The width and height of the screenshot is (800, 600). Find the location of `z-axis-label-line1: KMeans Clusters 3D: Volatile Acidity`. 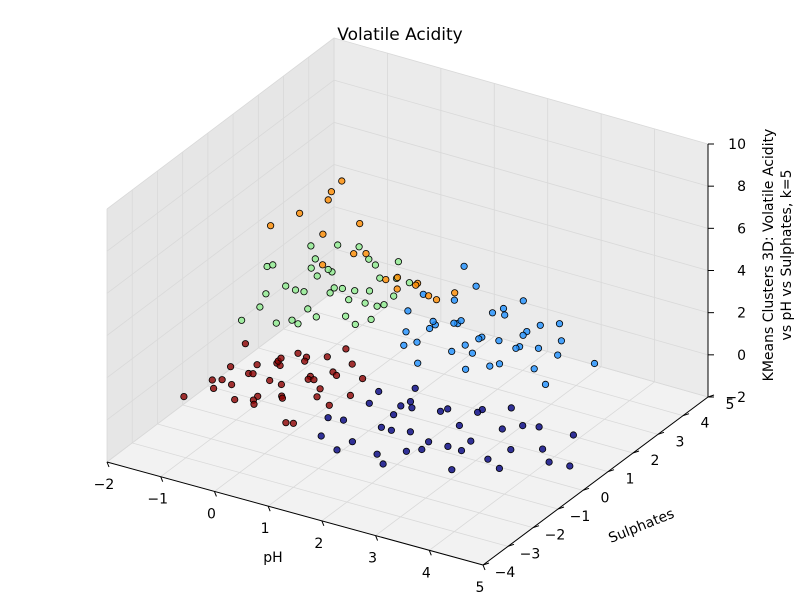

z-axis-label-line1: KMeans Clusters 3D: Volatile Acidity is located at coordinates (769, 255).